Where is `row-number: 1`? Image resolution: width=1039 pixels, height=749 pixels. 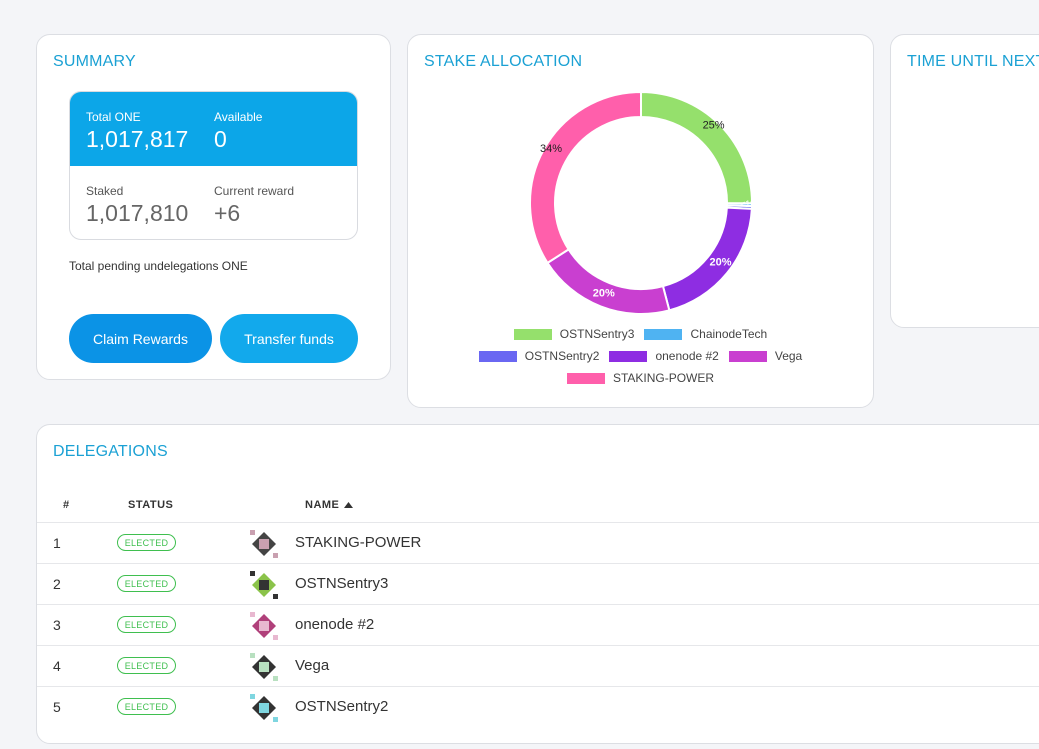
row-number: 1 is located at coordinates (57, 543).